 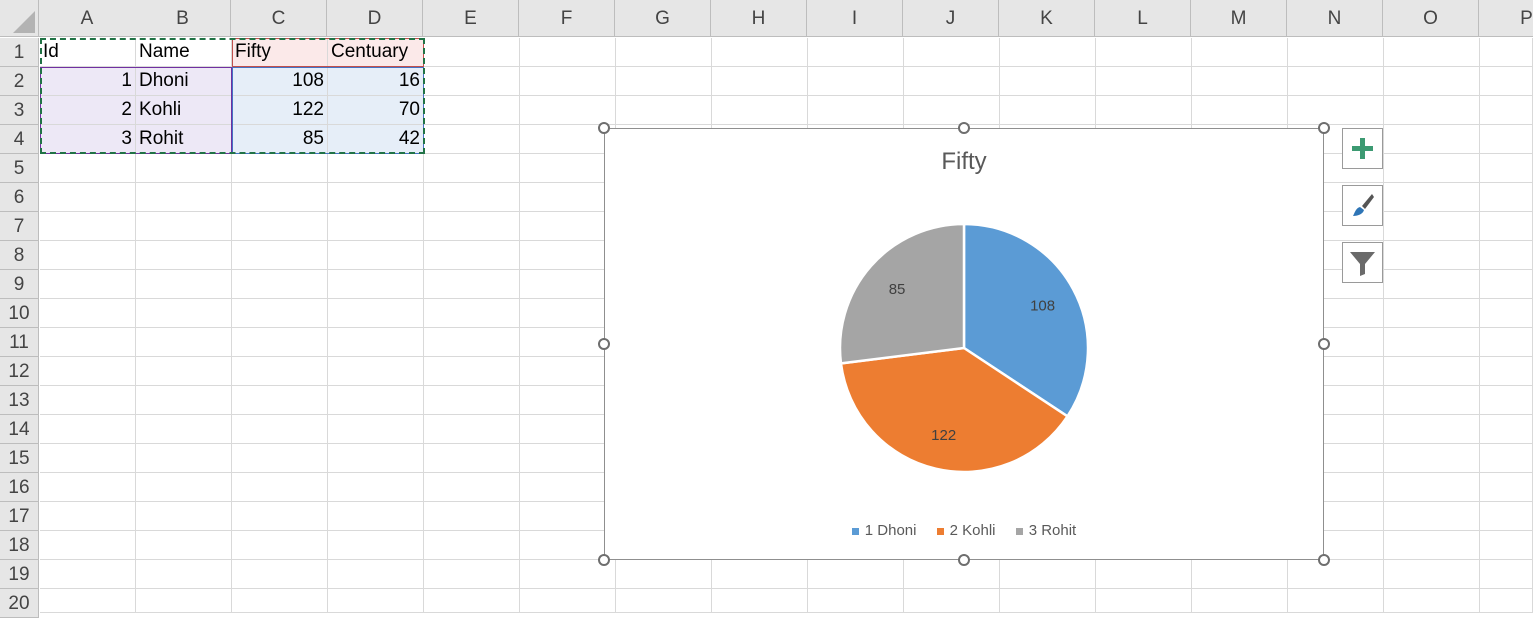 I want to click on column-header-m: M, so click(x=1239, y=18).